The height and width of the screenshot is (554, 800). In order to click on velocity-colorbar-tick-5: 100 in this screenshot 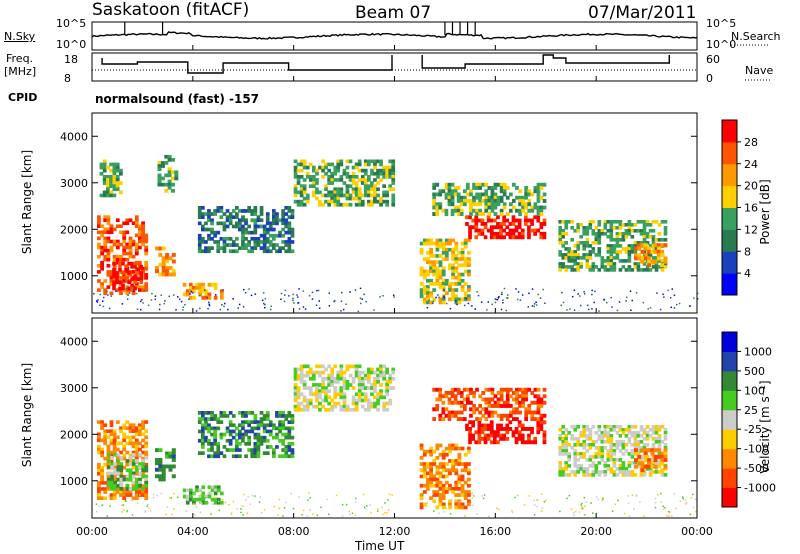, I will do `click(754, 390)`.